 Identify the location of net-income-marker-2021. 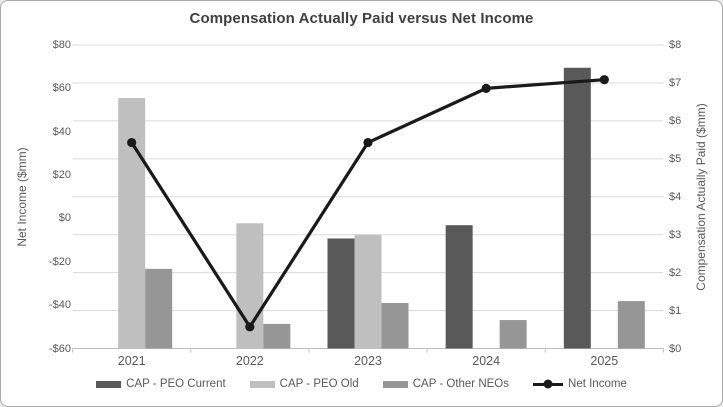
(132, 142).